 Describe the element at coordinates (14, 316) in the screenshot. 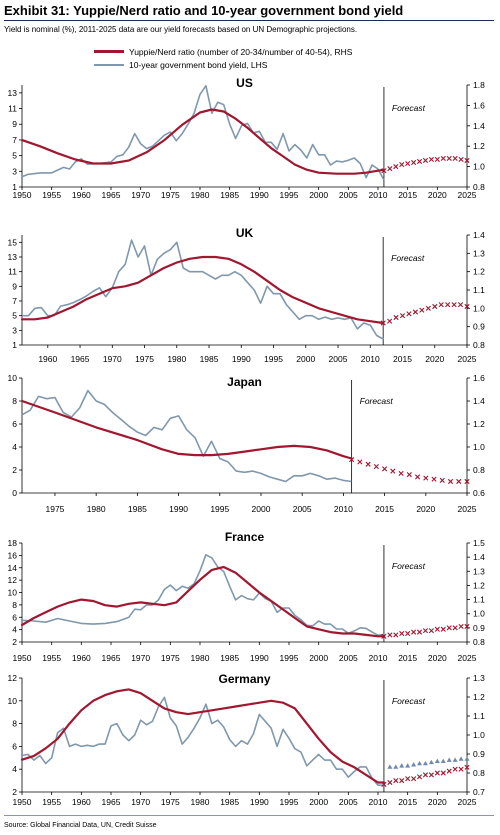

I see `y-tick-label-left: 5` at that location.